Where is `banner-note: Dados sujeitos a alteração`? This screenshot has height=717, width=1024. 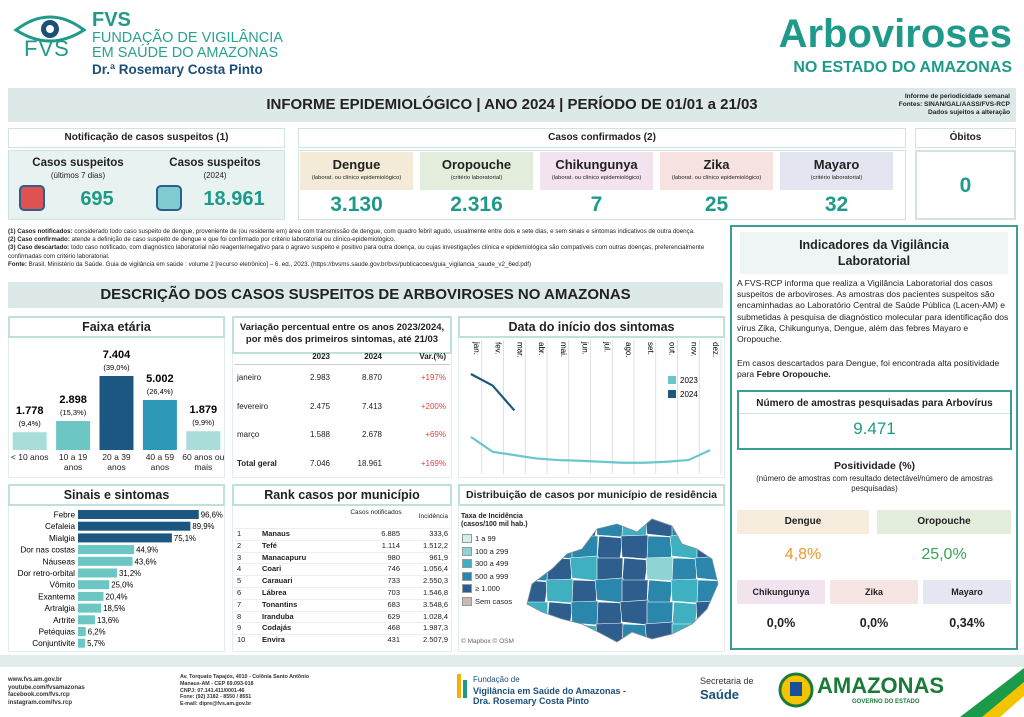
banner-note: Dados sujeitos a alteração is located at coordinates (968, 112).